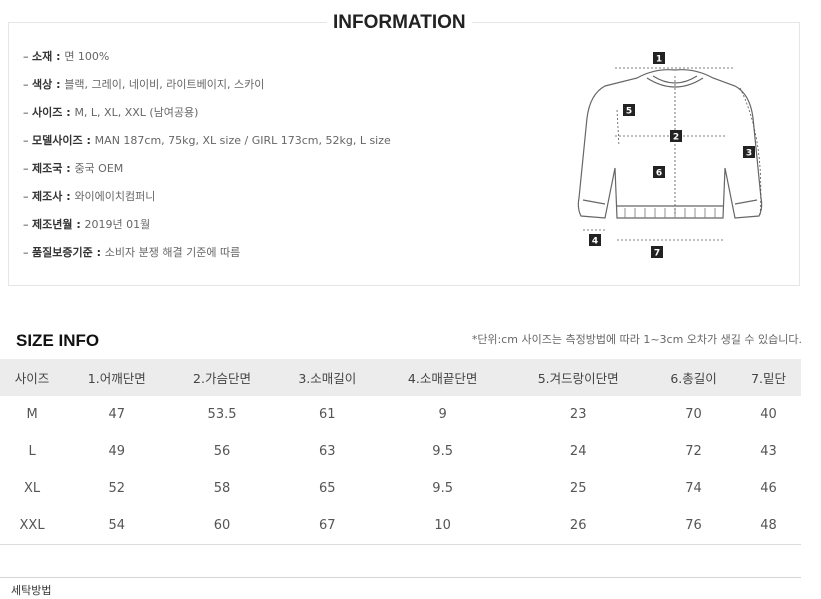 Image resolution: width=821 pixels, height=599 pixels. What do you see at coordinates (47, 196) in the screenshot?
I see `spec-label: 제조사` at bounding box center [47, 196].